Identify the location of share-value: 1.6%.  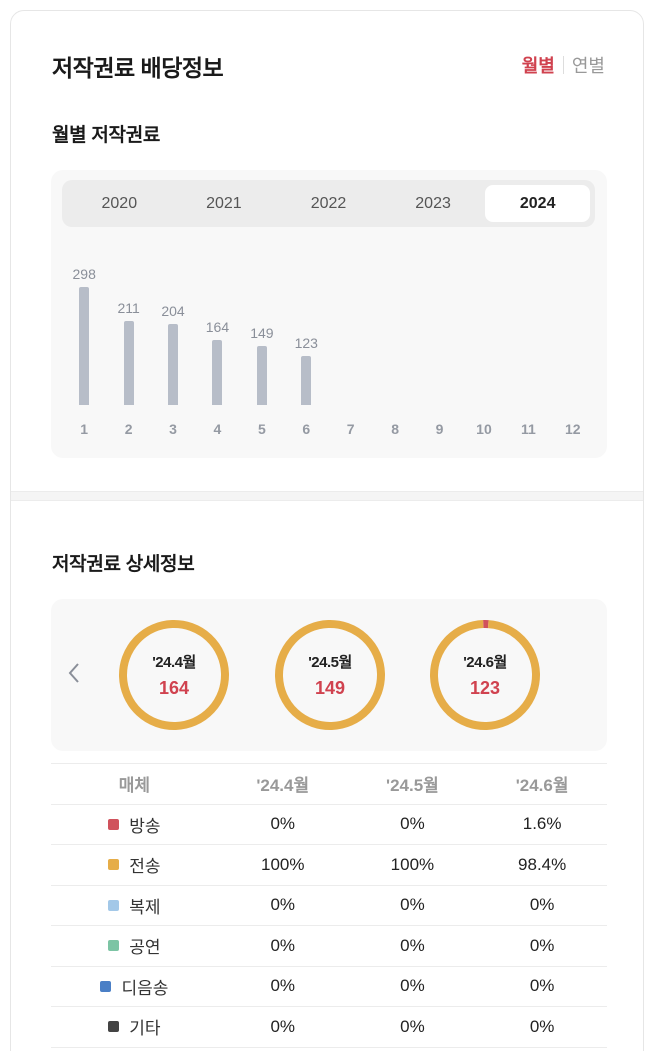
(542, 824).